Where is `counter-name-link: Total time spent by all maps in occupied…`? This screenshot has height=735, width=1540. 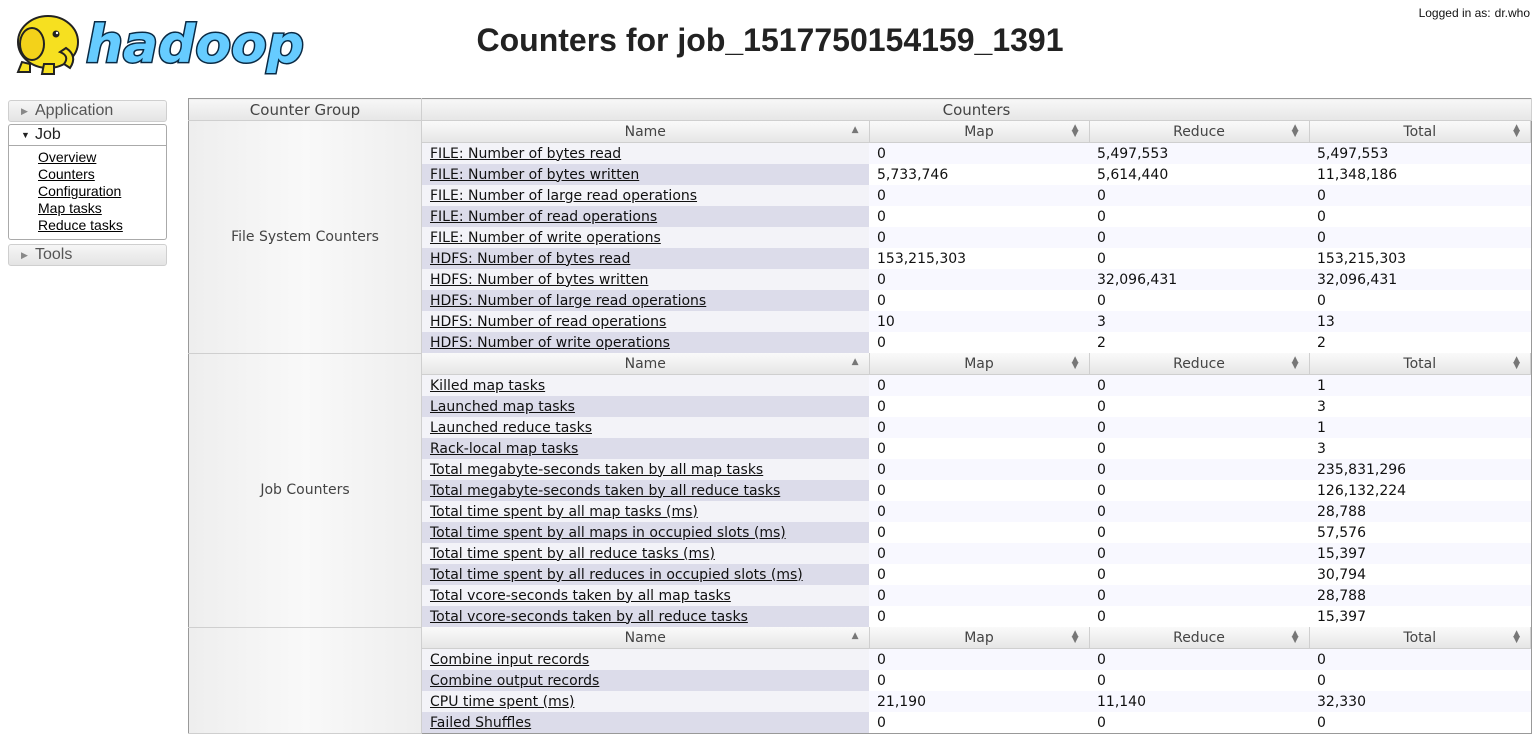
counter-name-link: Total time spent by all maps in occupied… is located at coordinates (608, 532).